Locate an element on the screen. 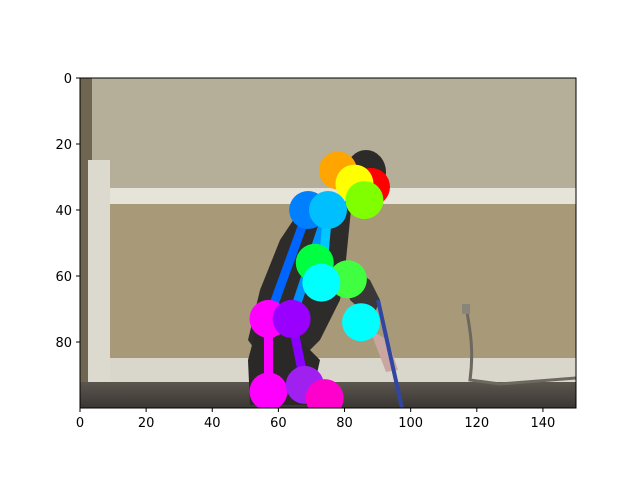  keypoint-wrist-cyan is located at coordinates (361, 322).